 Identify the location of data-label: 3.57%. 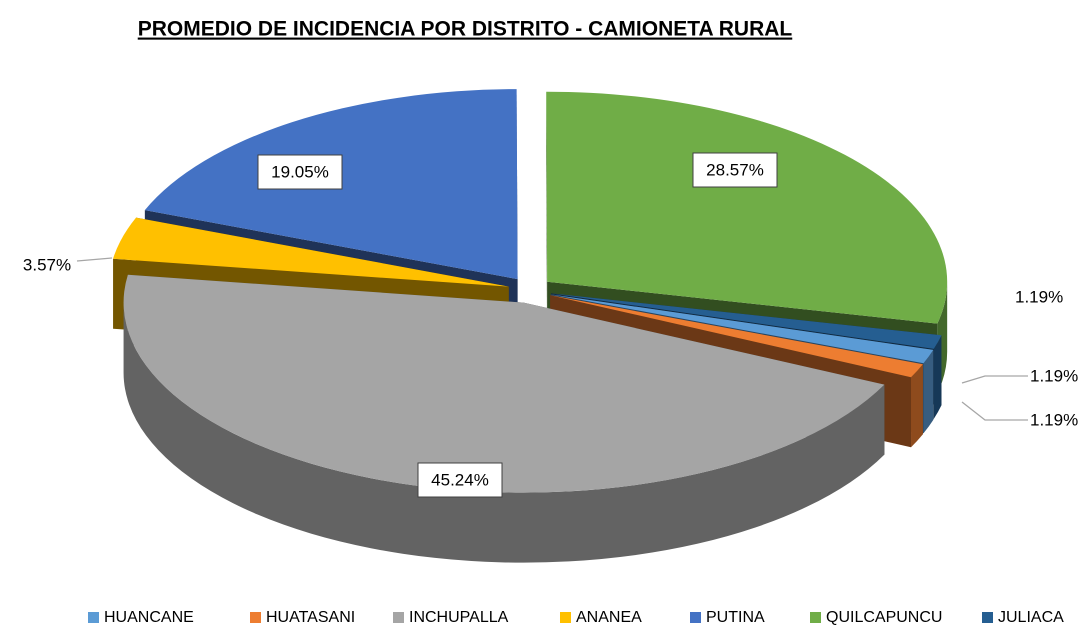
(47, 264).